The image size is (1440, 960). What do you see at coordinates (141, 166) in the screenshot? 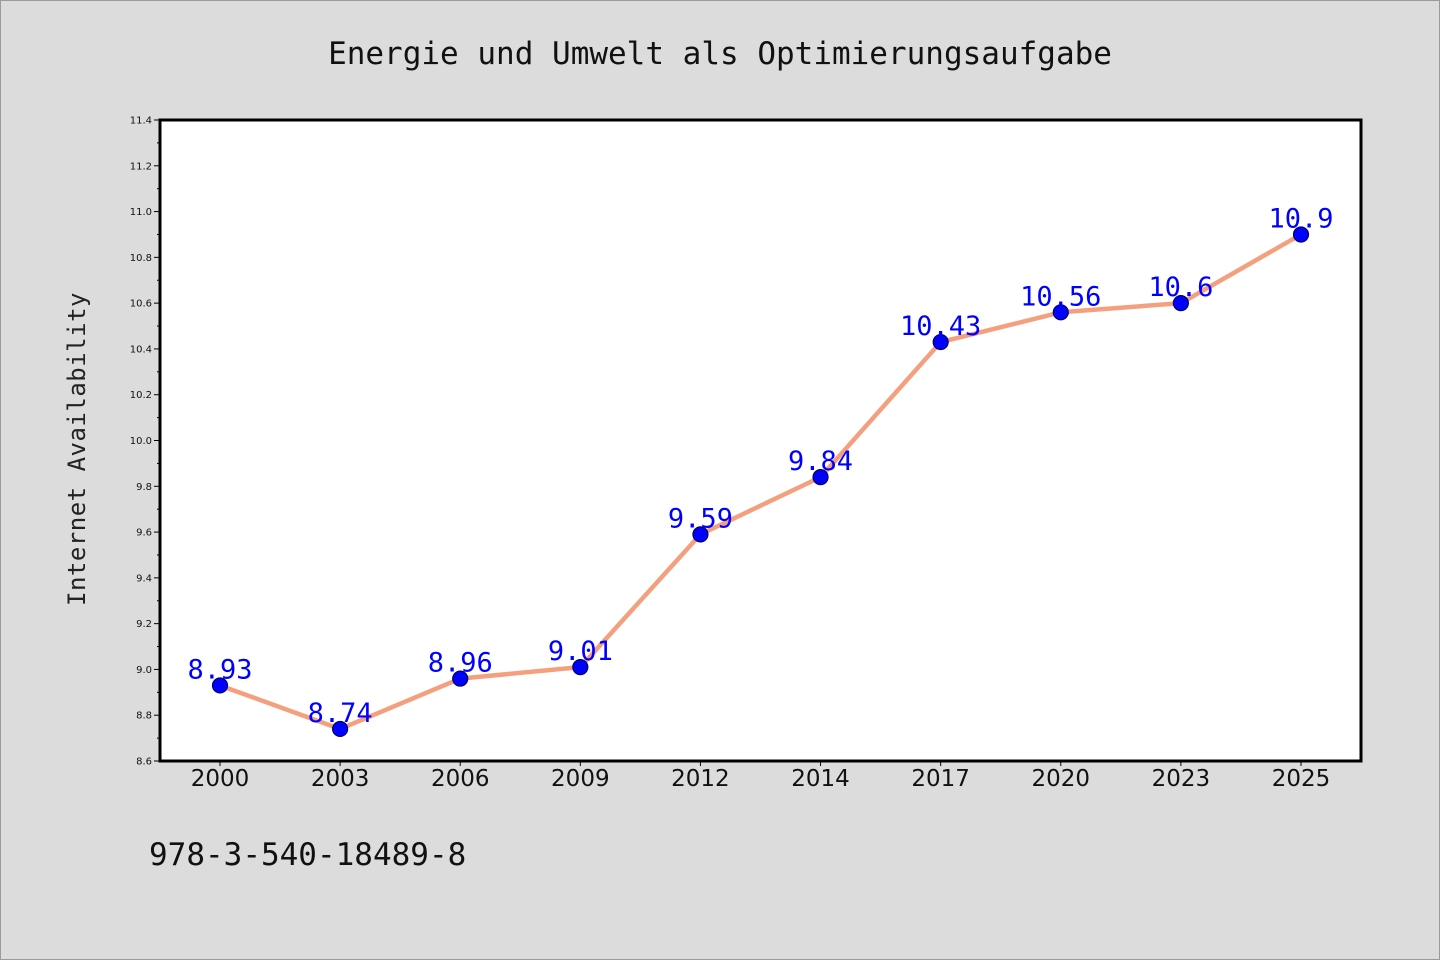
I see `y-tick-label: 11.2` at bounding box center [141, 166].